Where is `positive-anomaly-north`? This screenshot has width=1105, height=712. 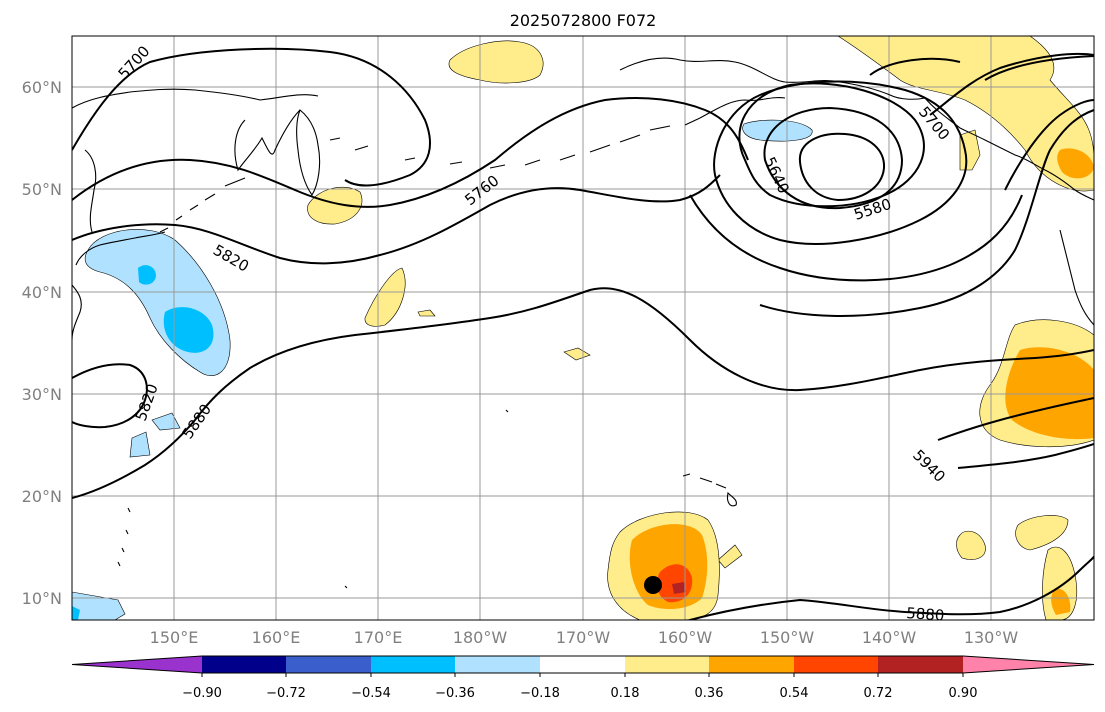
positive-anomaly-north is located at coordinates (496, 62).